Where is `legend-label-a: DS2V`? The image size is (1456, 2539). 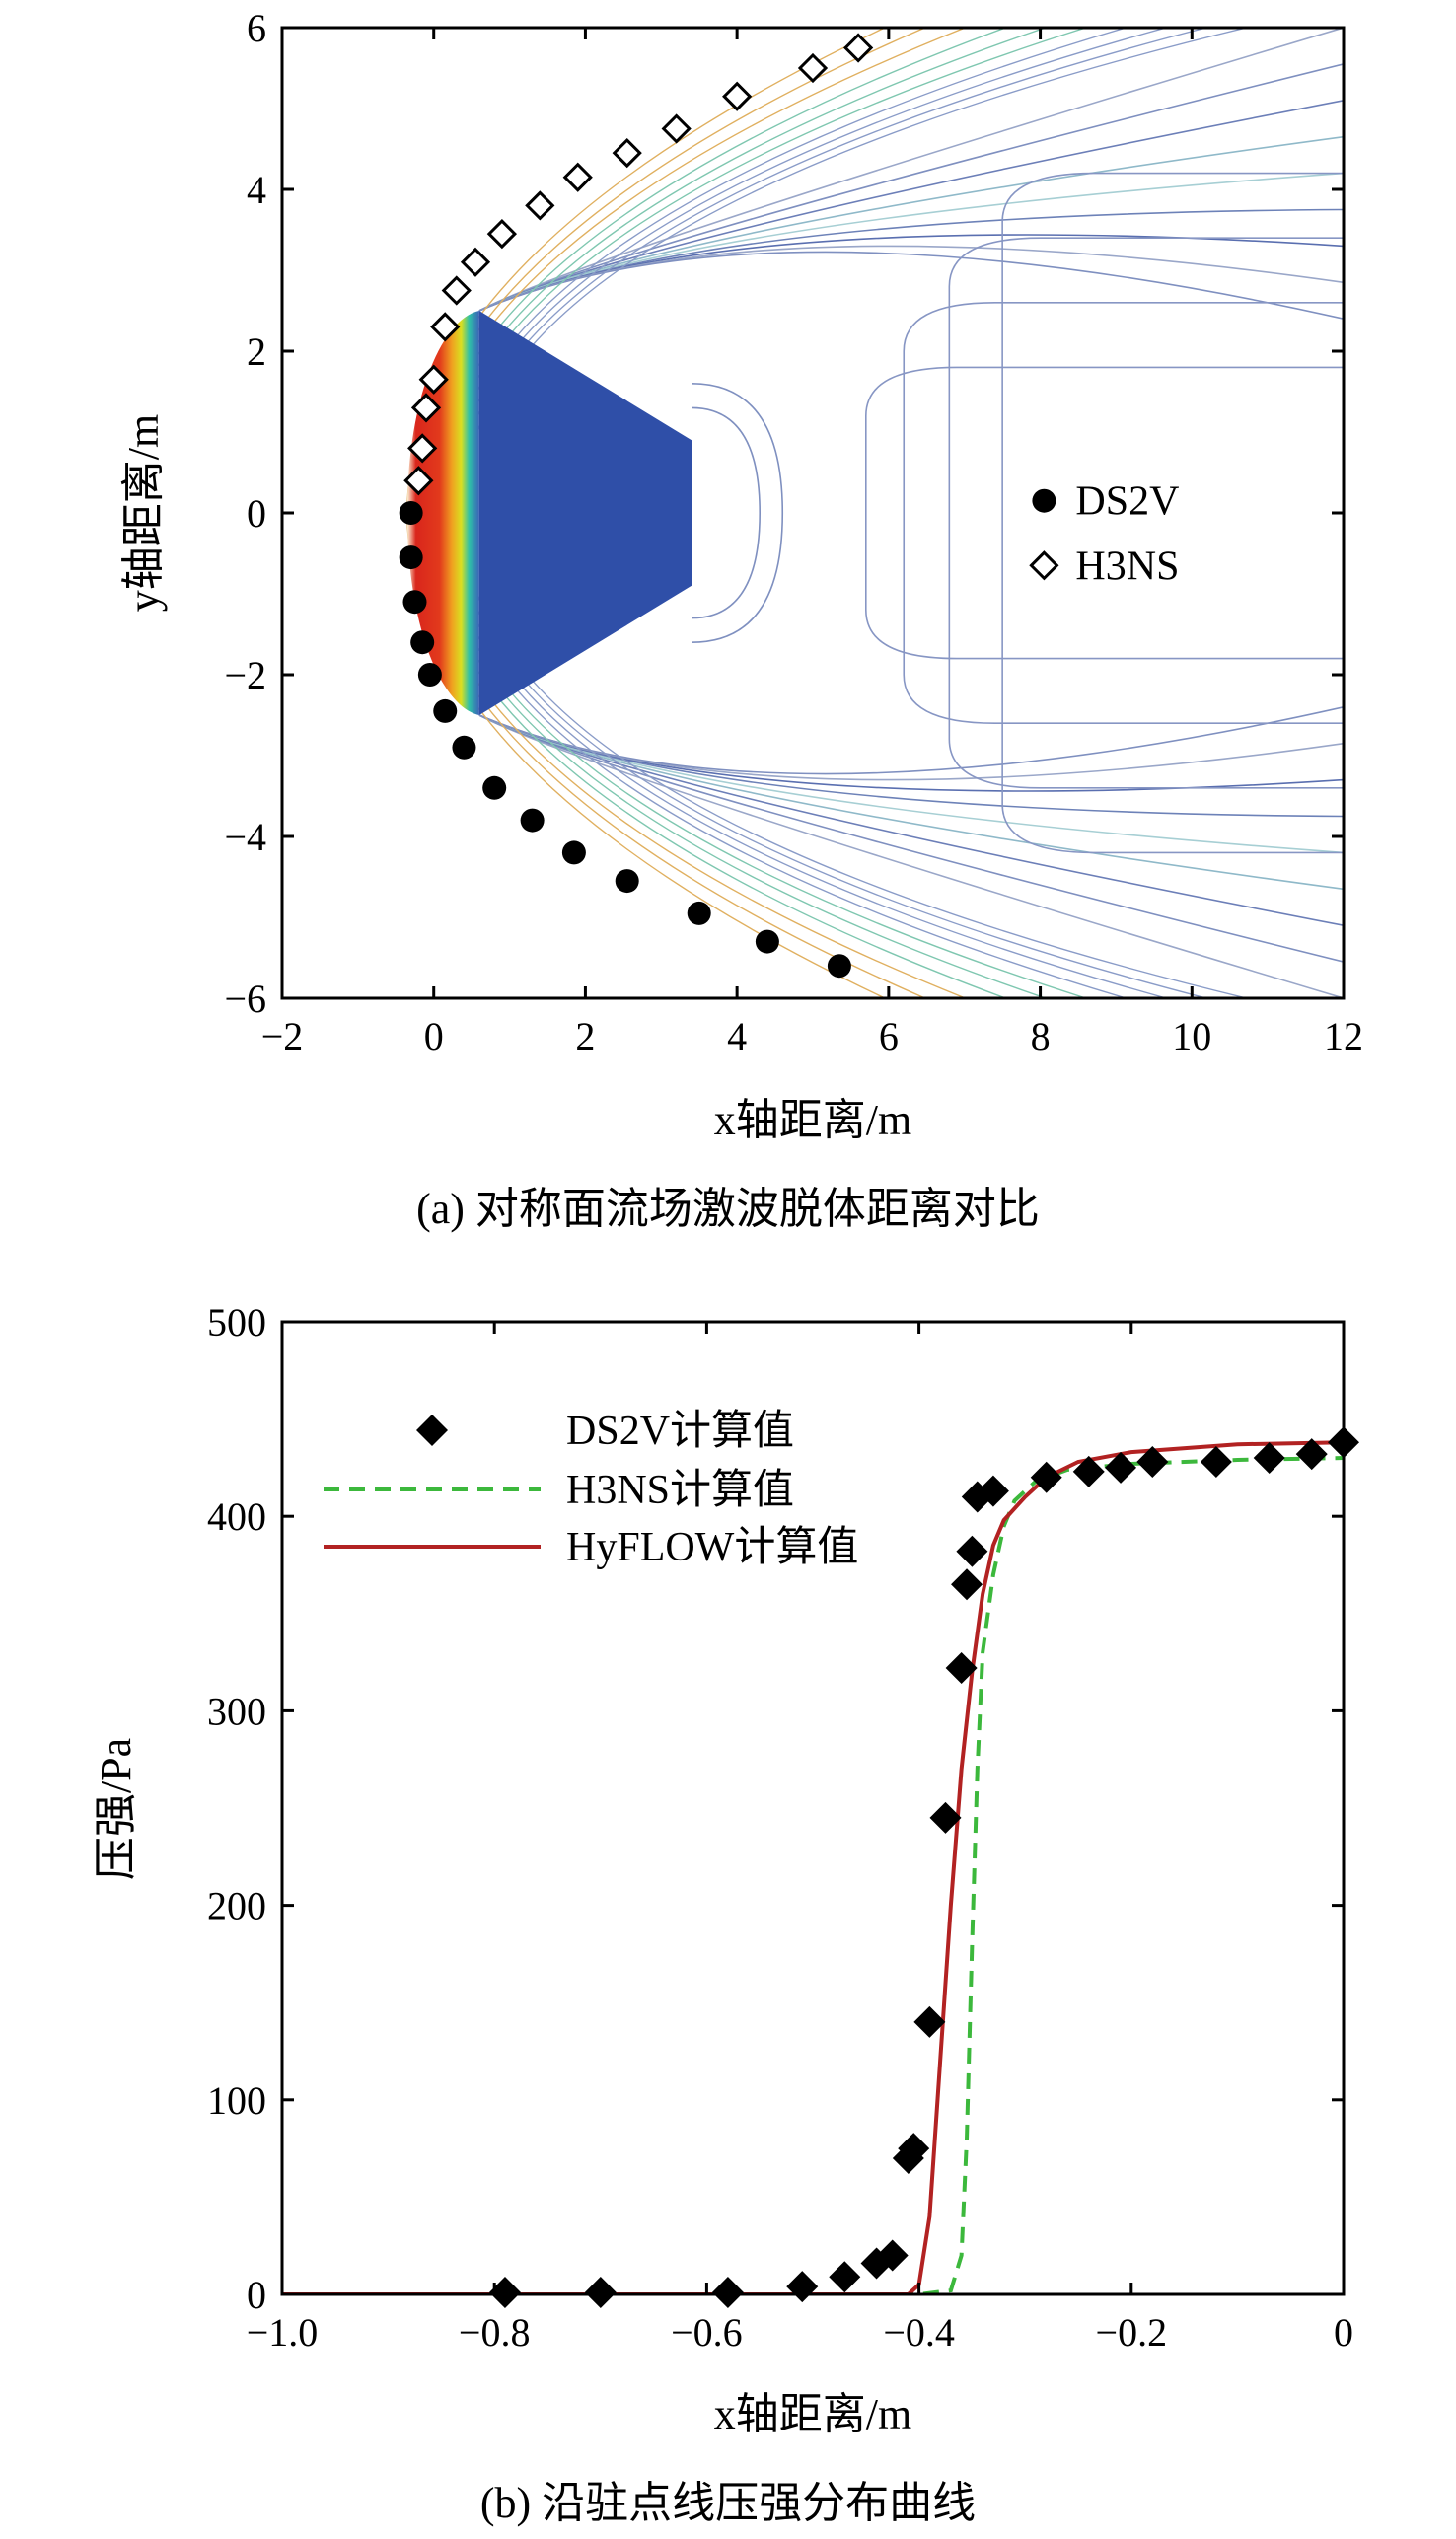 legend-label-a: DS2V is located at coordinates (1127, 502).